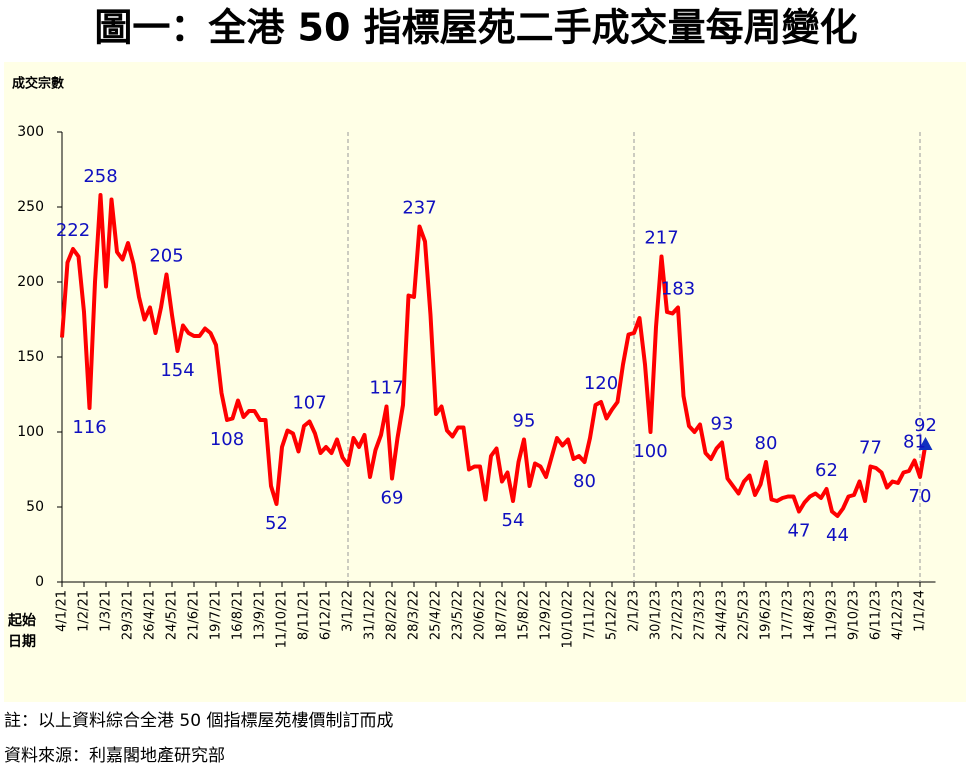 The width and height of the screenshot is (974, 778). I want to click on x-tick-label: 27/2/23, so click(678, 615).